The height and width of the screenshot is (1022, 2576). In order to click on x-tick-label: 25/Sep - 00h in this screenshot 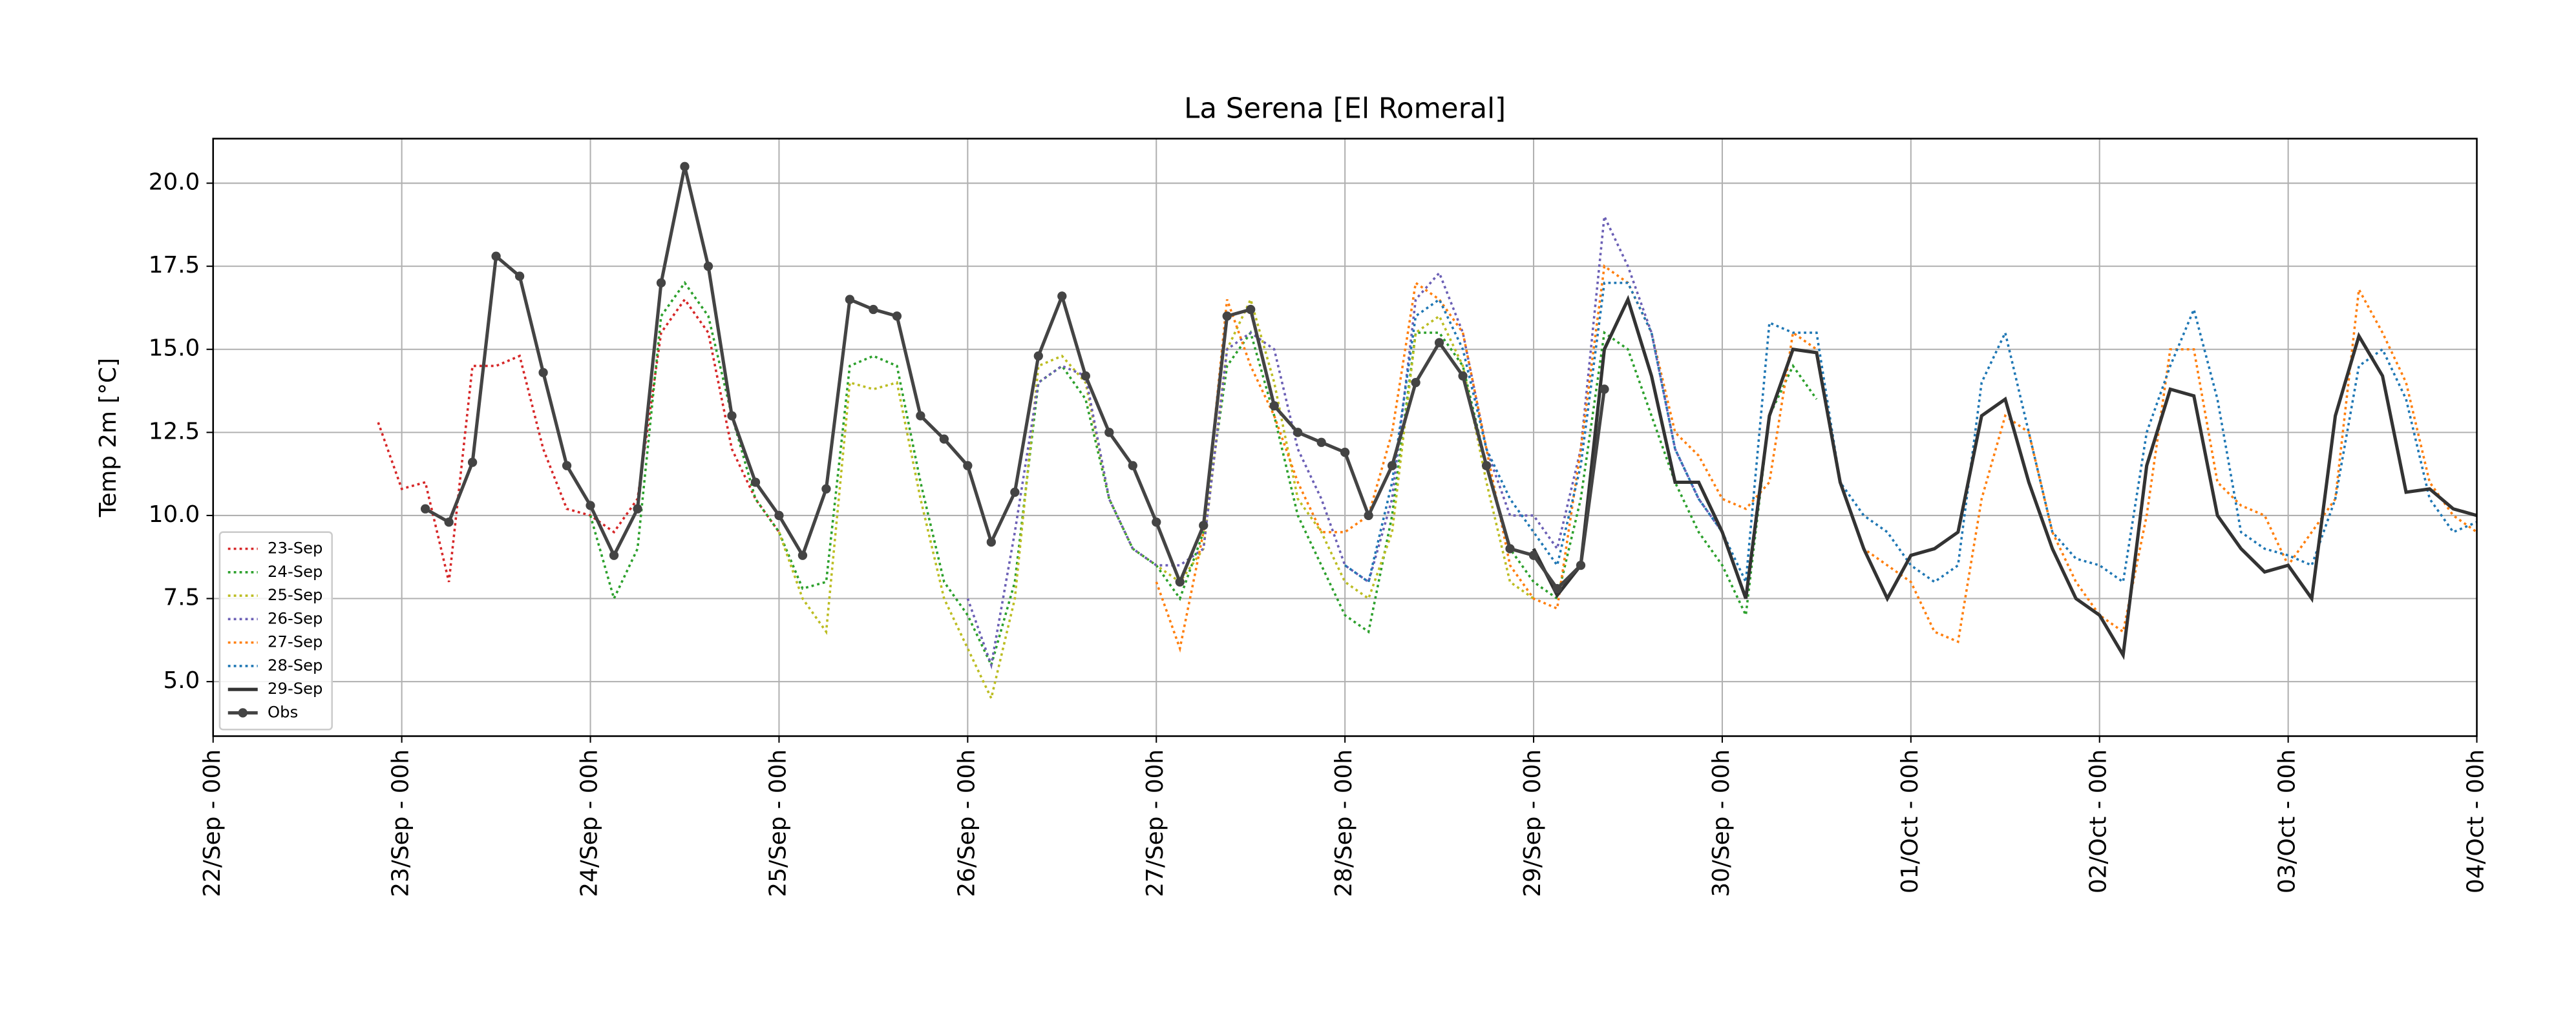, I will do `click(778, 823)`.